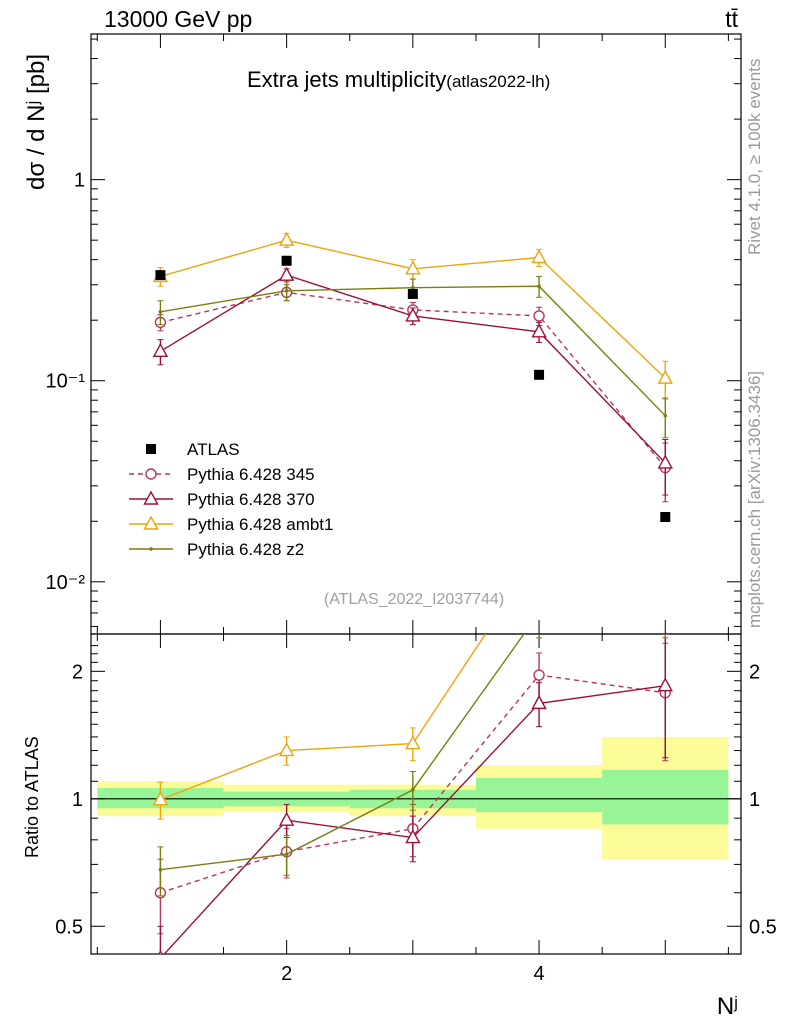 The image size is (786, 1024). Describe the element at coordinates (754, 672) in the screenshot. I see `ratio-ytick-label-right: 2` at that location.